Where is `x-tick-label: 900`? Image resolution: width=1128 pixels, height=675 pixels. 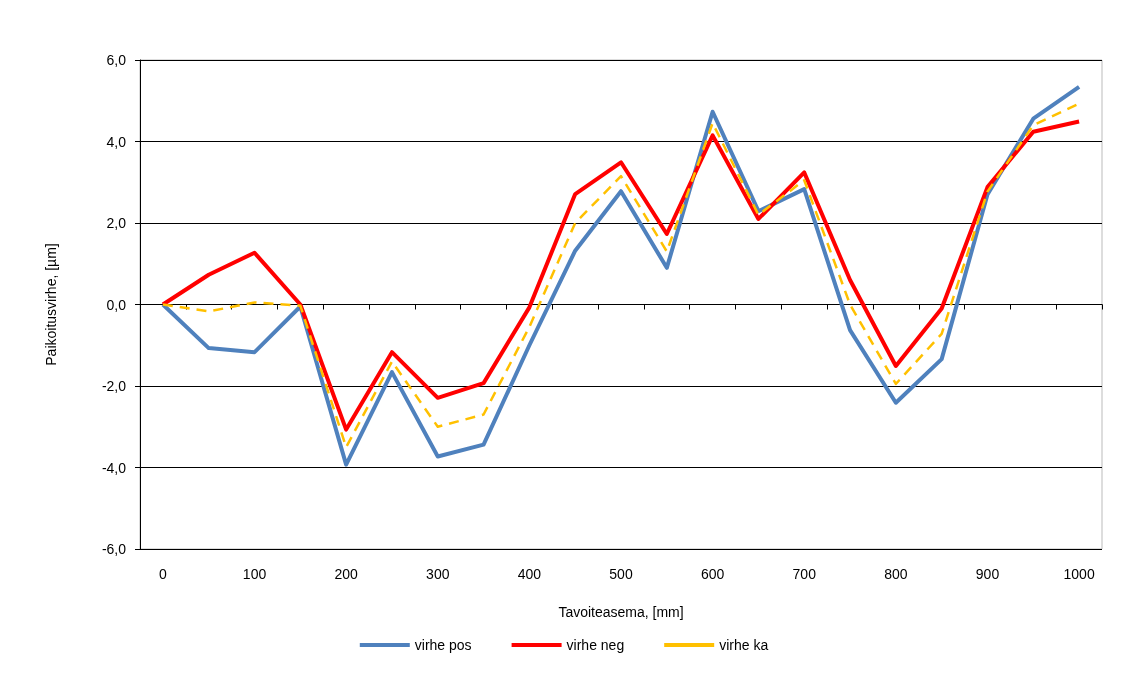
x-tick-label: 900 is located at coordinates (987, 574).